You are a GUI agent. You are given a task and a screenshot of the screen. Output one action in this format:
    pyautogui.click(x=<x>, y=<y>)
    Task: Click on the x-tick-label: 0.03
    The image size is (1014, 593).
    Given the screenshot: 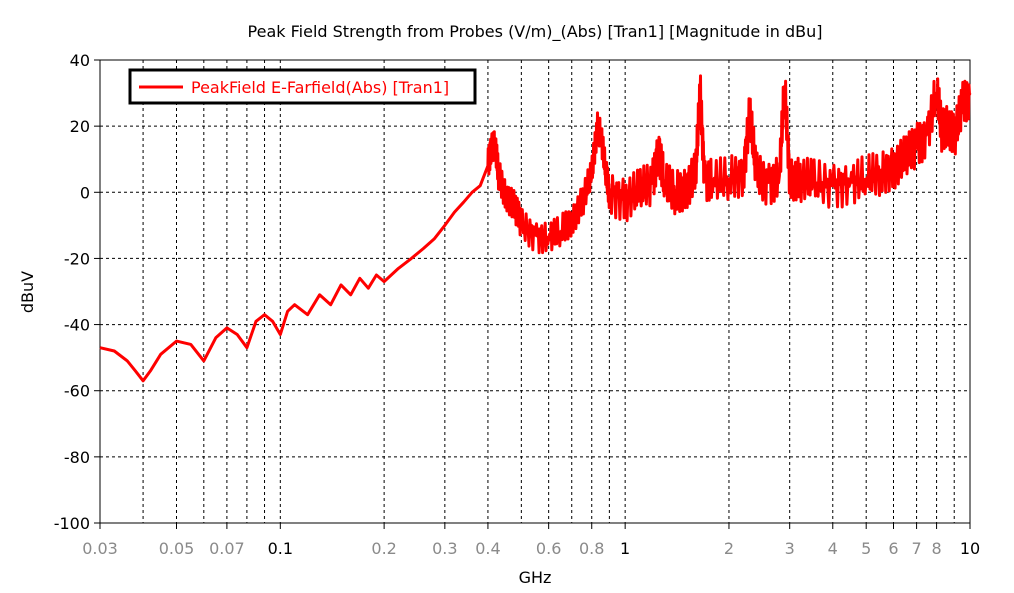 What is the action you would take?
    pyautogui.click(x=100, y=548)
    